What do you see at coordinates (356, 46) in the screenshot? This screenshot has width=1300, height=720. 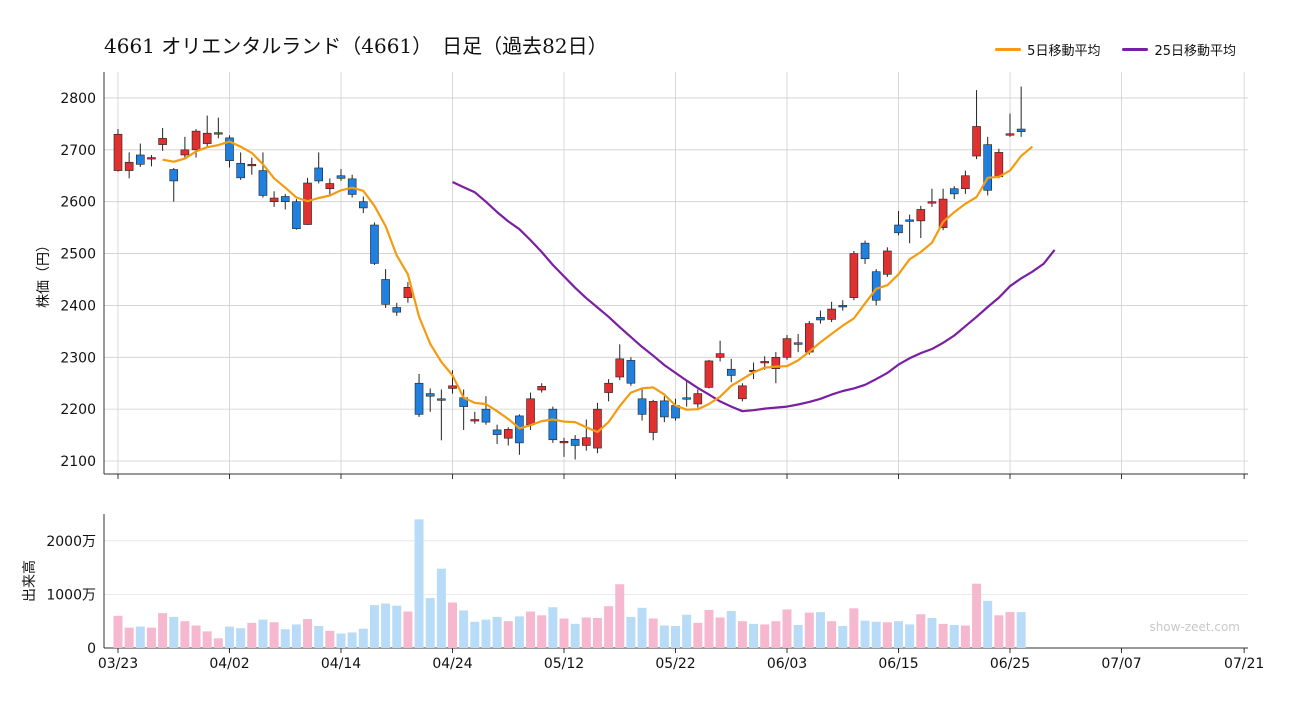 I see `chart-title: 4661 オリエンタルランド（4661） 日足（過去82日）` at bounding box center [356, 46].